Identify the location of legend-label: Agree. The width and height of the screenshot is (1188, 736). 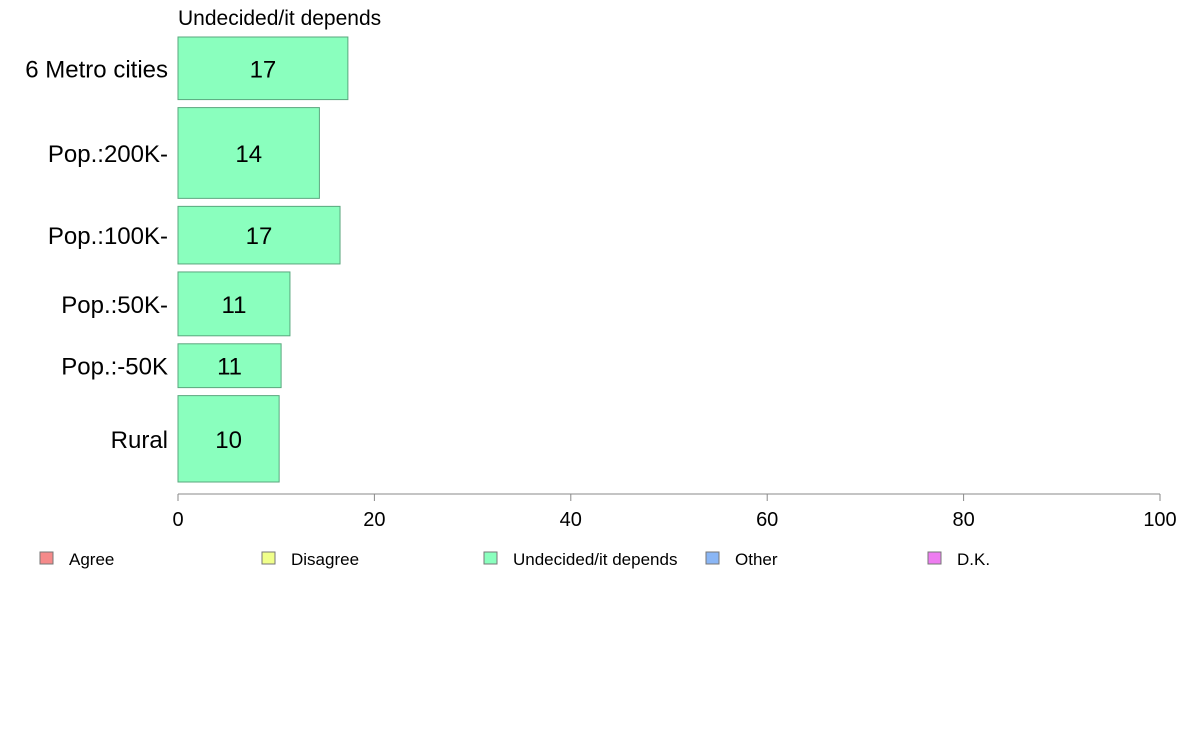
(91, 559).